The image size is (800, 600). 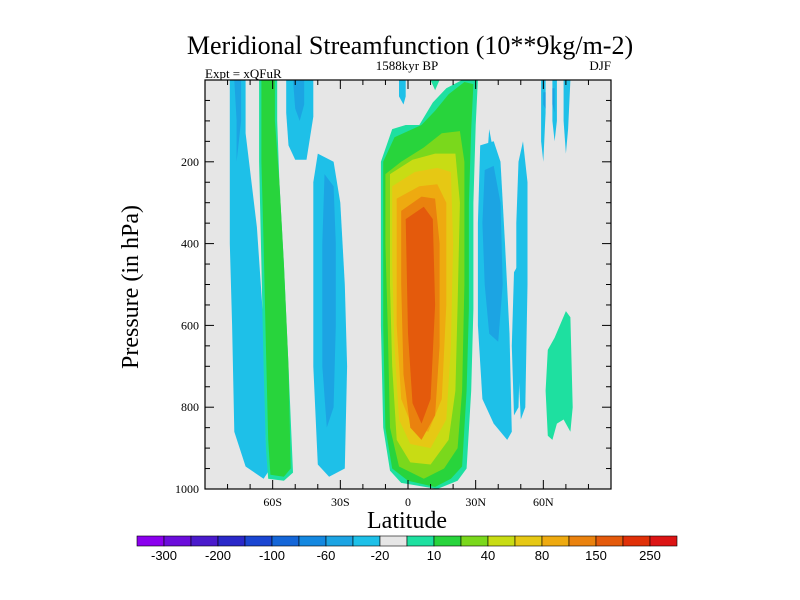 I want to click on contour-region-sh-polar-cell-inner, so click(x=238, y=121).